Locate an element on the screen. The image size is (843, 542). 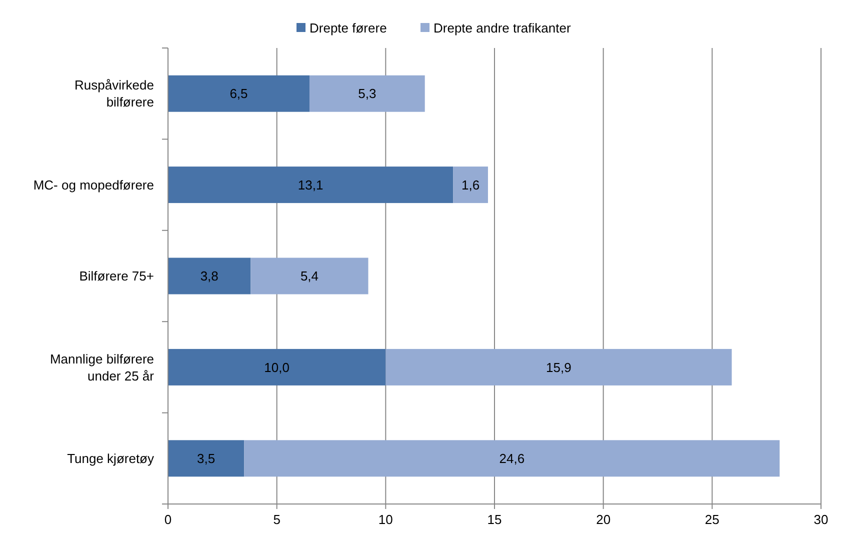
x-tick-label: 15 is located at coordinates (494, 519).